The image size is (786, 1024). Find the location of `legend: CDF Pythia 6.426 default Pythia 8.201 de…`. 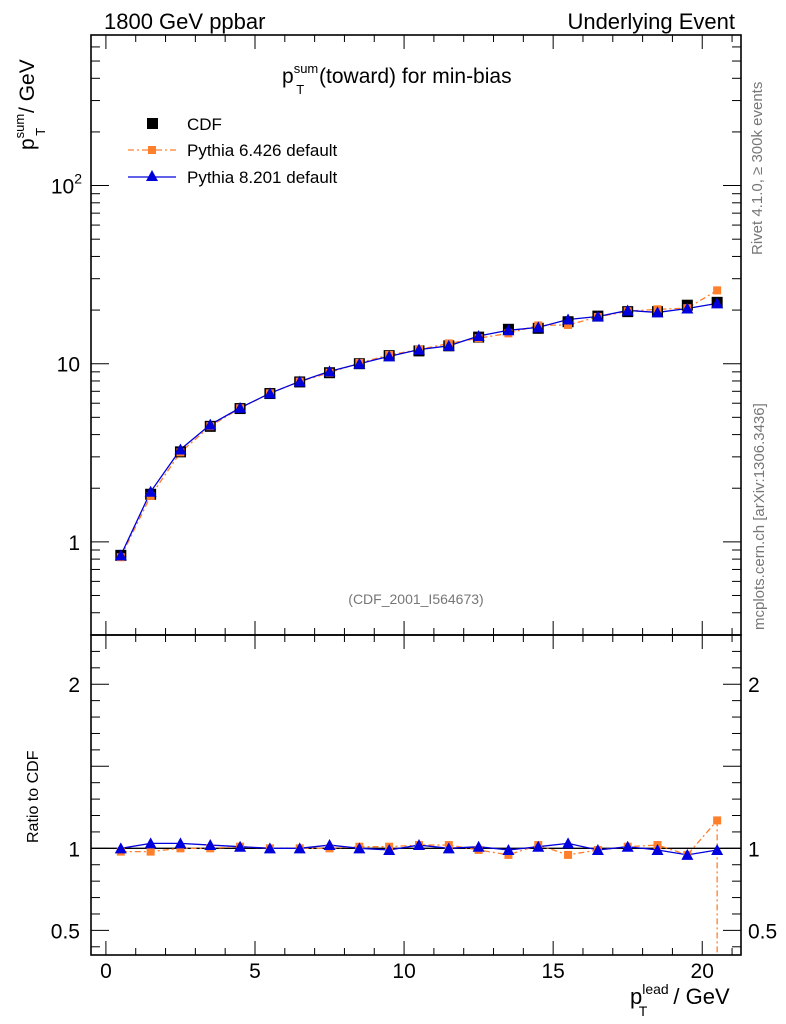

legend: CDF Pythia 6.426 default Pythia 8.201 de… is located at coordinates (233, 151).